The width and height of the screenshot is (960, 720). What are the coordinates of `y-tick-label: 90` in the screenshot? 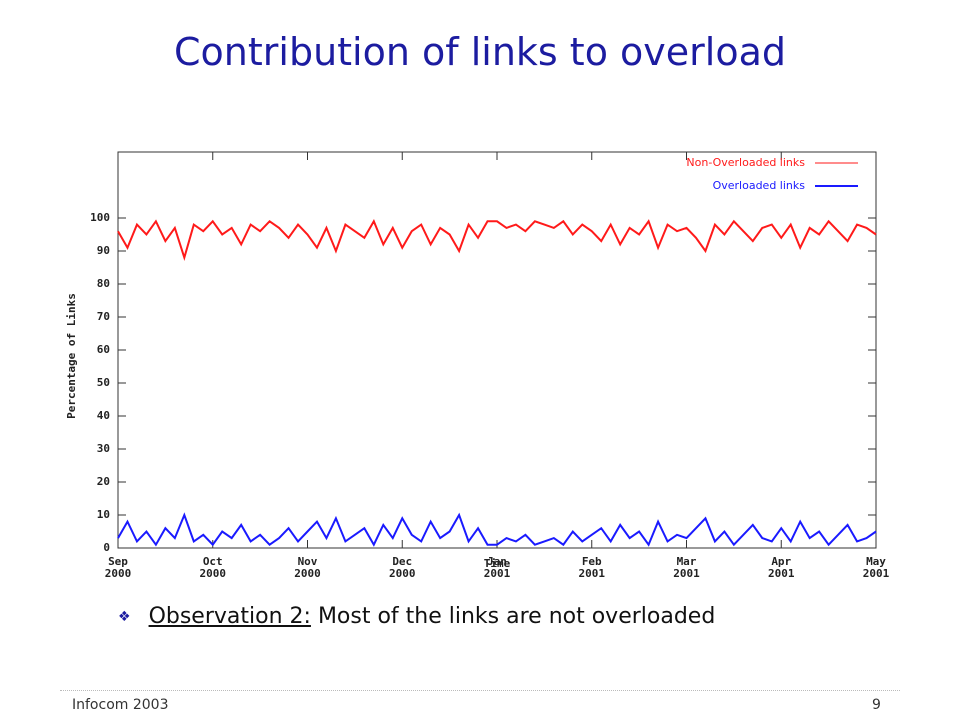 It's located at (103, 250).